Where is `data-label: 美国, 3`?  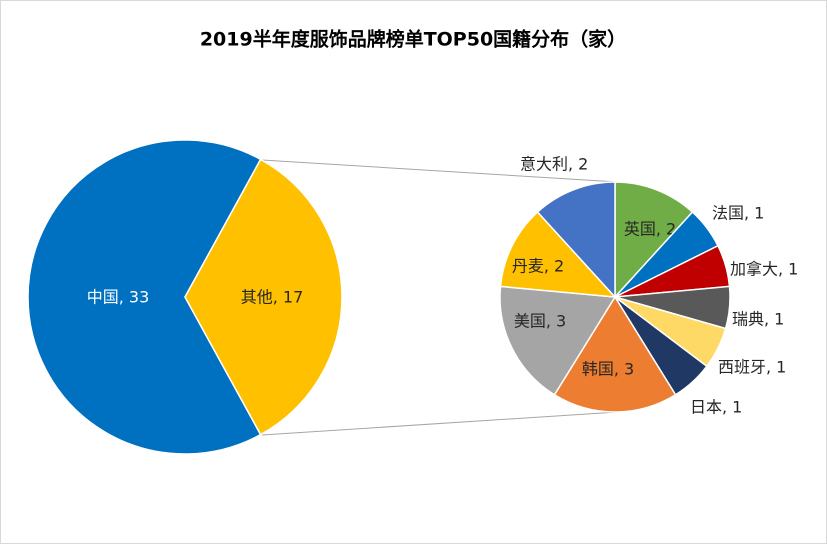 data-label: 美国, 3 is located at coordinates (540, 321).